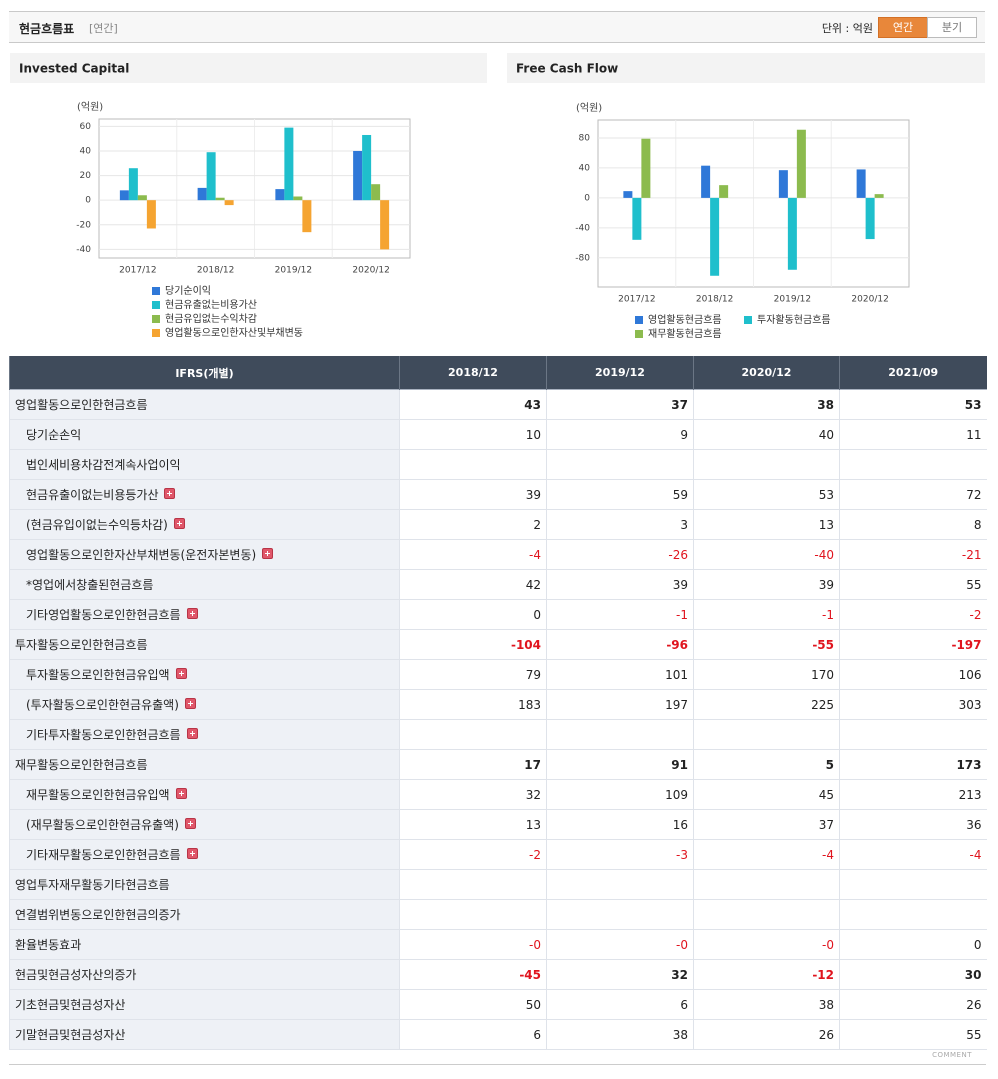 This screenshot has width=998, height=1079. Describe the element at coordinates (204, 554) in the screenshot. I see `row-label: 영업활동으로인한자산부채변동(운전자본변동)` at that location.